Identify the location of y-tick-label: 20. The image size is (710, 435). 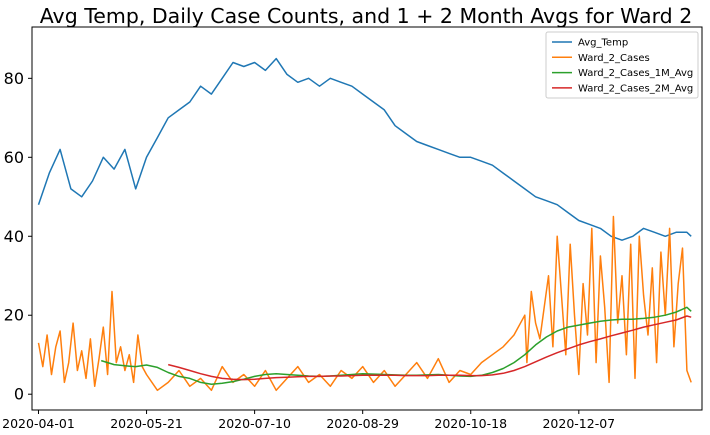
(14, 315).